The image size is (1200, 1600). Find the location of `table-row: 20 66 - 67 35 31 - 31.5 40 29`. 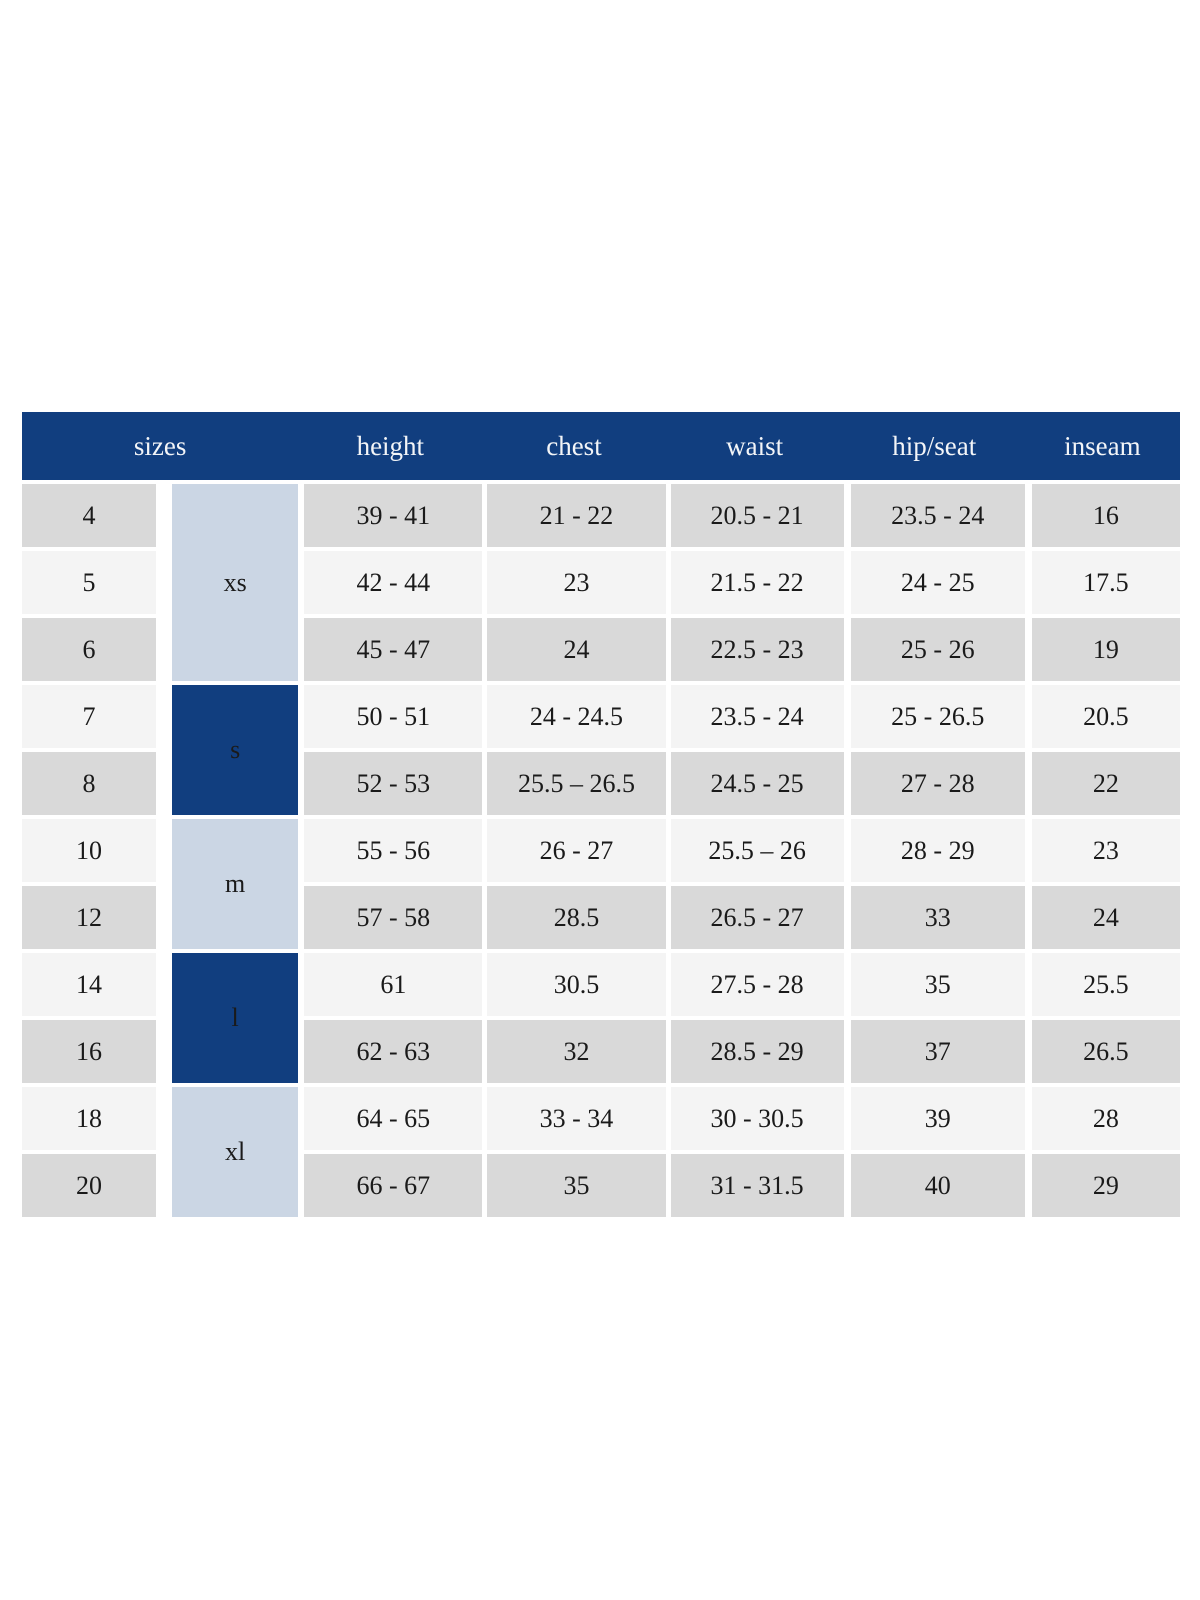

table-row: 20 66 - 67 35 31 - 31.5 40 29 is located at coordinates (601, 1183).